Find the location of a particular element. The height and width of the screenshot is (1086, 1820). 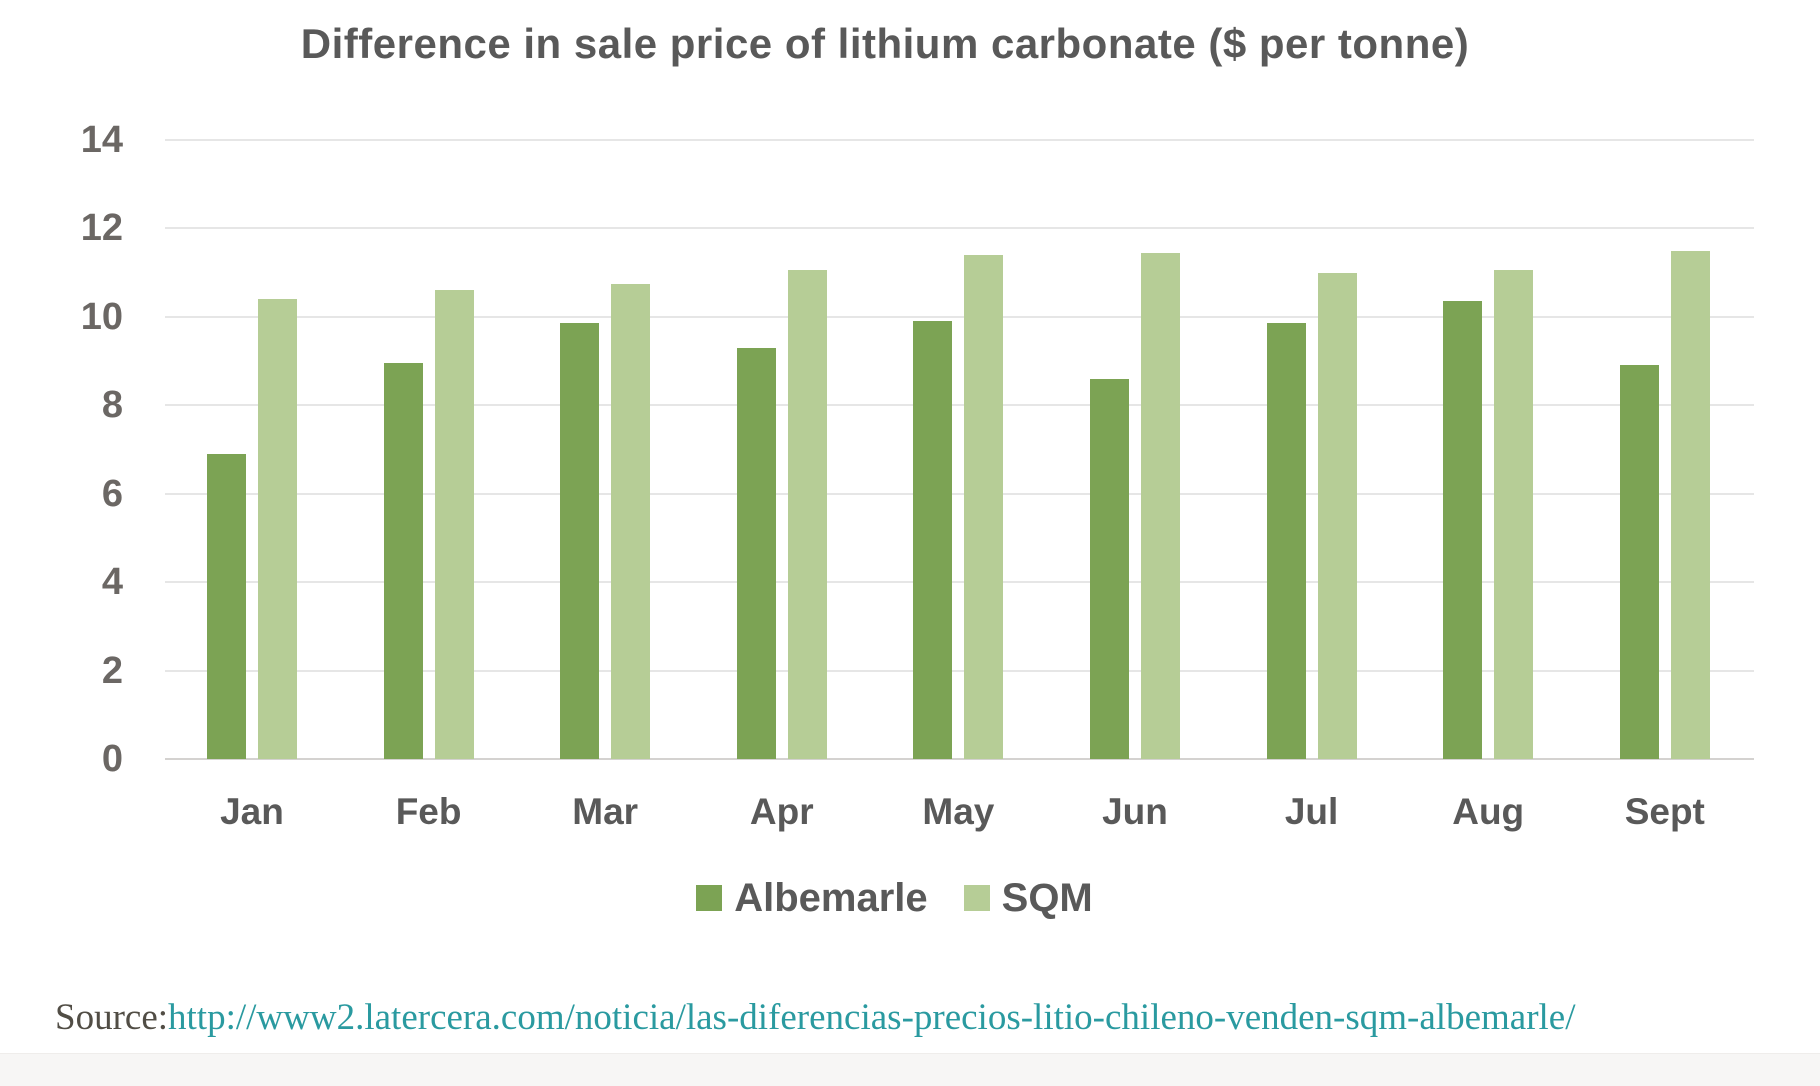

legend-label-albemarle: Albemarle is located at coordinates (831, 897).